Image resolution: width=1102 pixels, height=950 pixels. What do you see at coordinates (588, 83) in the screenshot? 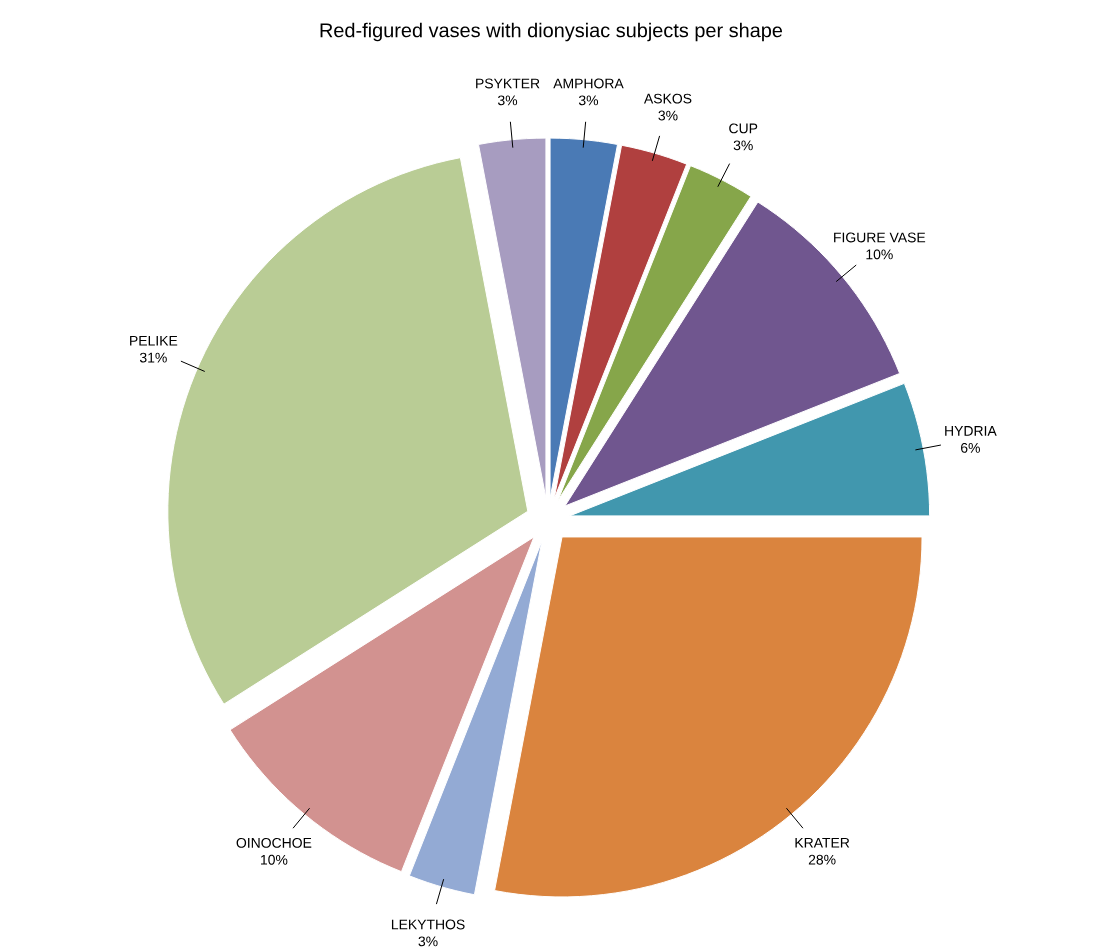
I see `slice-label: AMPHORA` at bounding box center [588, 83].